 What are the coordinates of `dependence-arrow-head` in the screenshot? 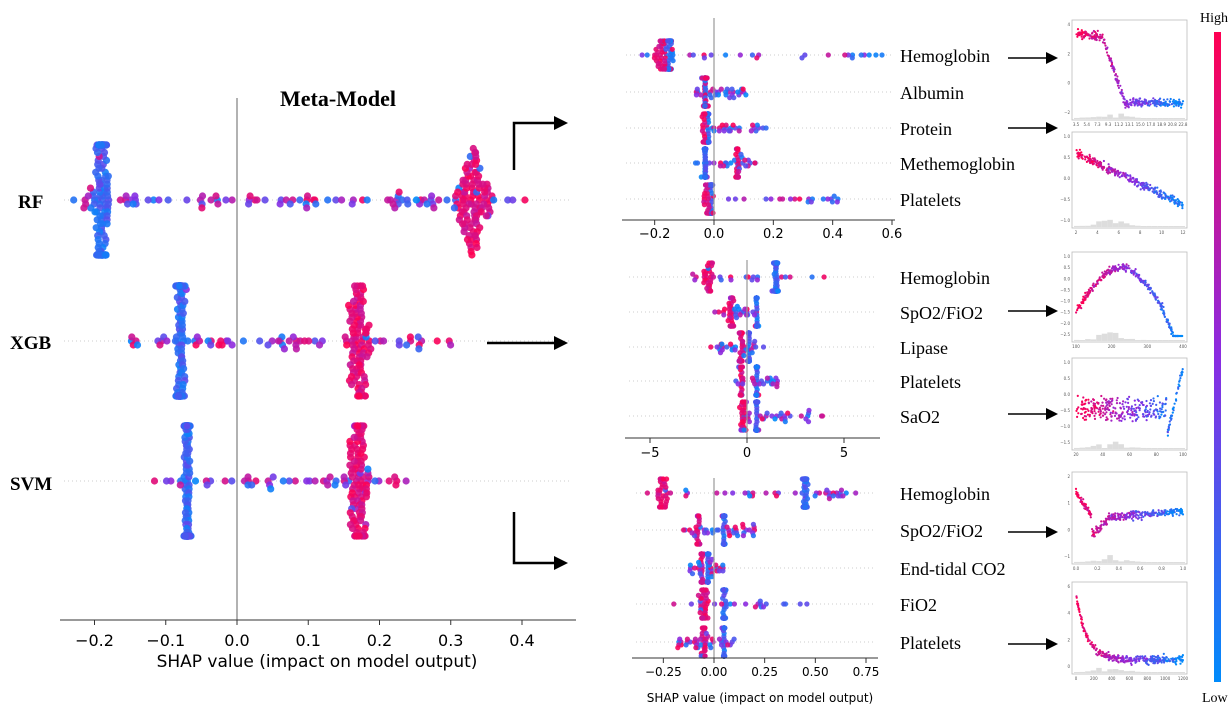 It's located at (1052, 58).